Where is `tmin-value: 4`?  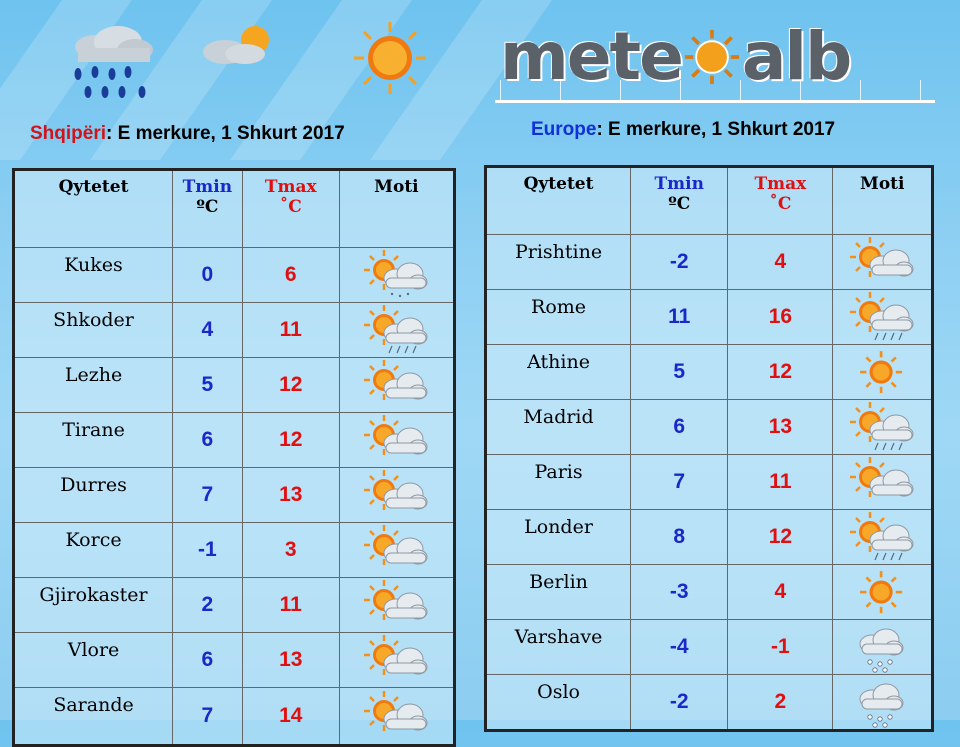 tmin-value: 4 is located at coordinates (207, 330).